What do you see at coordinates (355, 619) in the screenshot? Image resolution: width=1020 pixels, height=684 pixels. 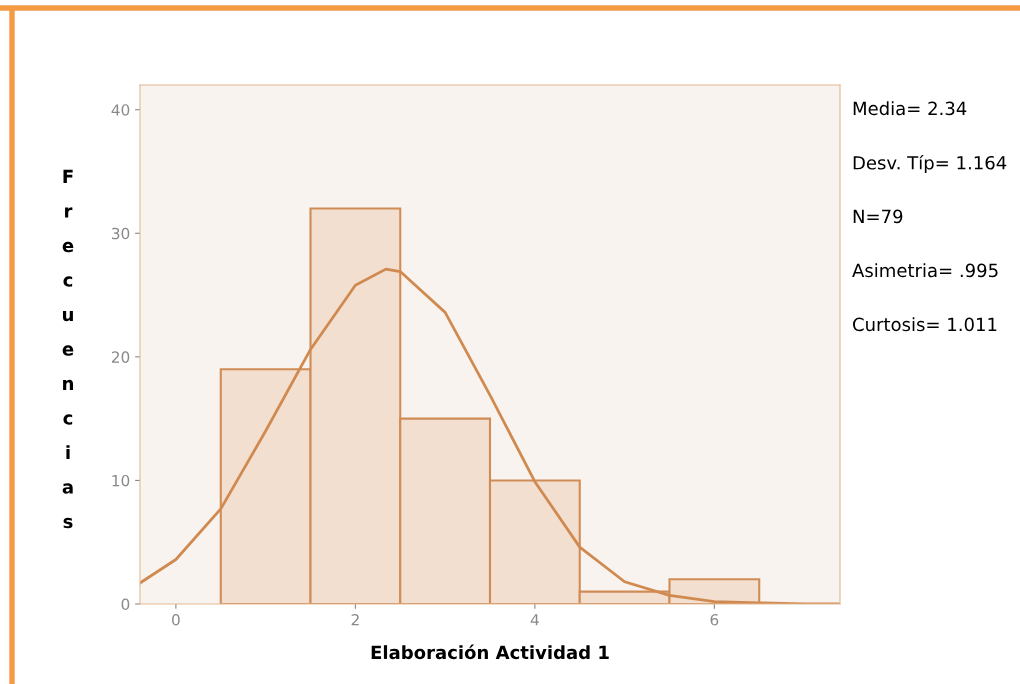 I see `x-tick-label: 2` at bounding box center [355, 619].